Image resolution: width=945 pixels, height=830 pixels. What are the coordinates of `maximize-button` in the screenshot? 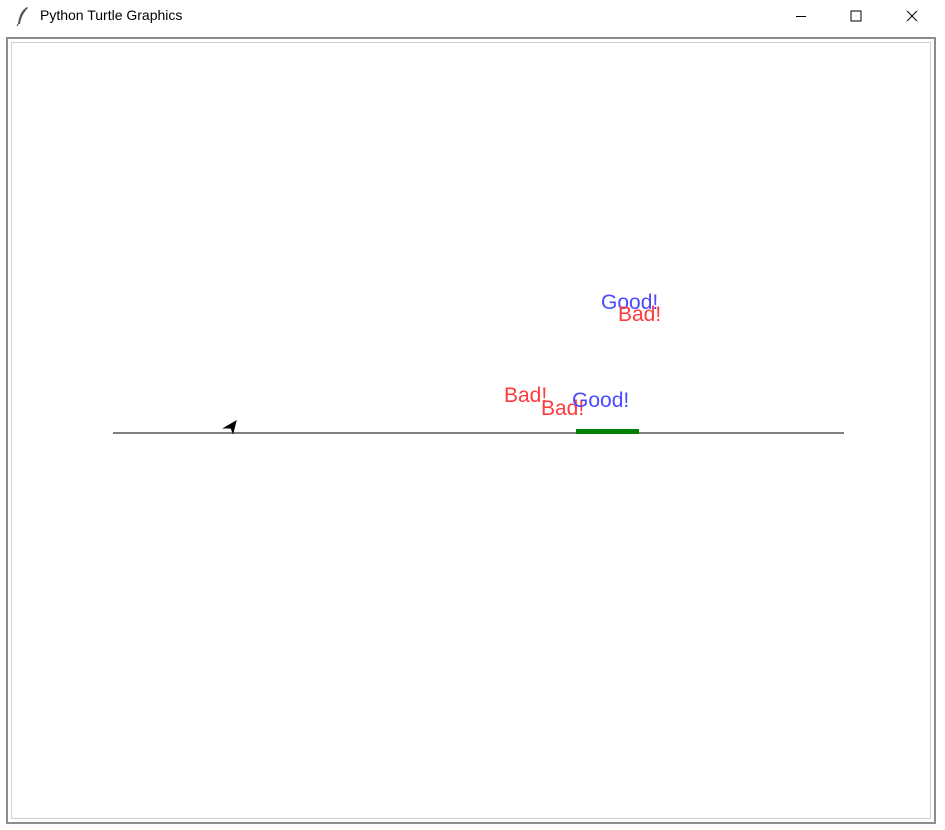 It's located at (856, 16).